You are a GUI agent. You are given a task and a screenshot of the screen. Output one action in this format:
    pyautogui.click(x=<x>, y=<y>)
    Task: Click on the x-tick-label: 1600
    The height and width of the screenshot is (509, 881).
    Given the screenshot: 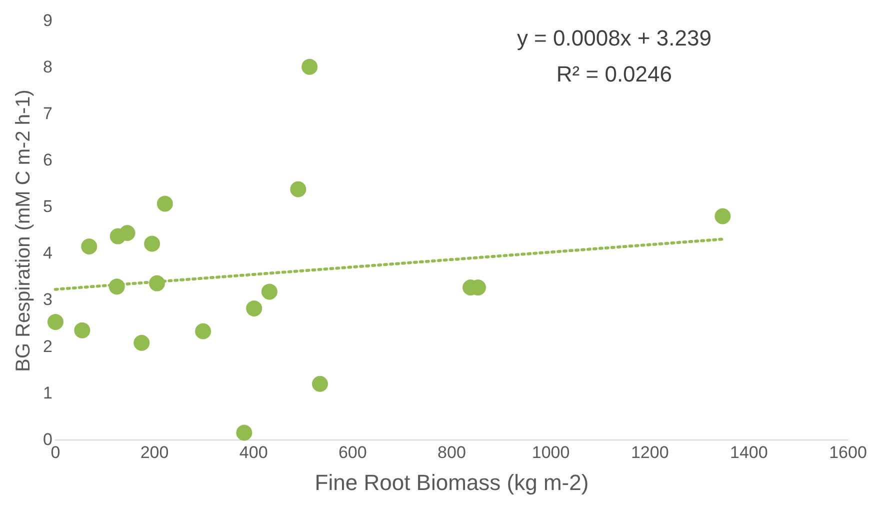 What is the action you would take?
    pyautogui.click(x=848, y=452)
    